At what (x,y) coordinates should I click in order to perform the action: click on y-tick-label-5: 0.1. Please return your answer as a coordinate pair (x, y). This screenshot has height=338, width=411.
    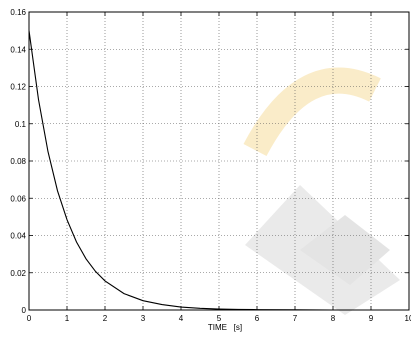
    Looking at the image, I should click on (21, 124).